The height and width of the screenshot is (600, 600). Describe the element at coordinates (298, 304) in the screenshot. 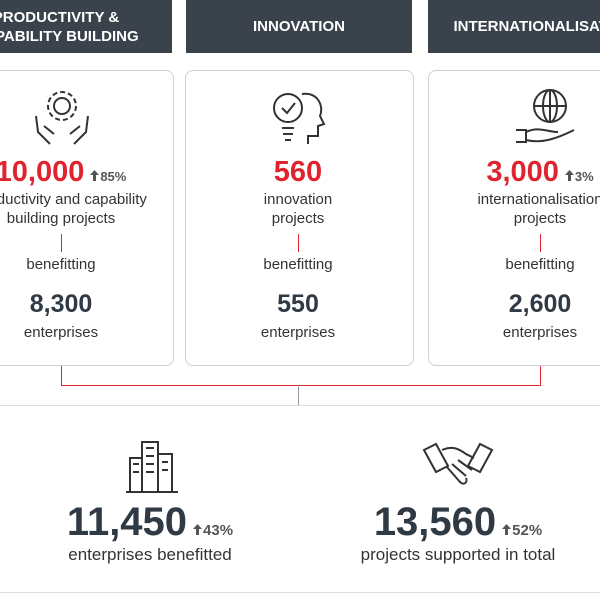

I see `enterprises-value: 550` at that location.